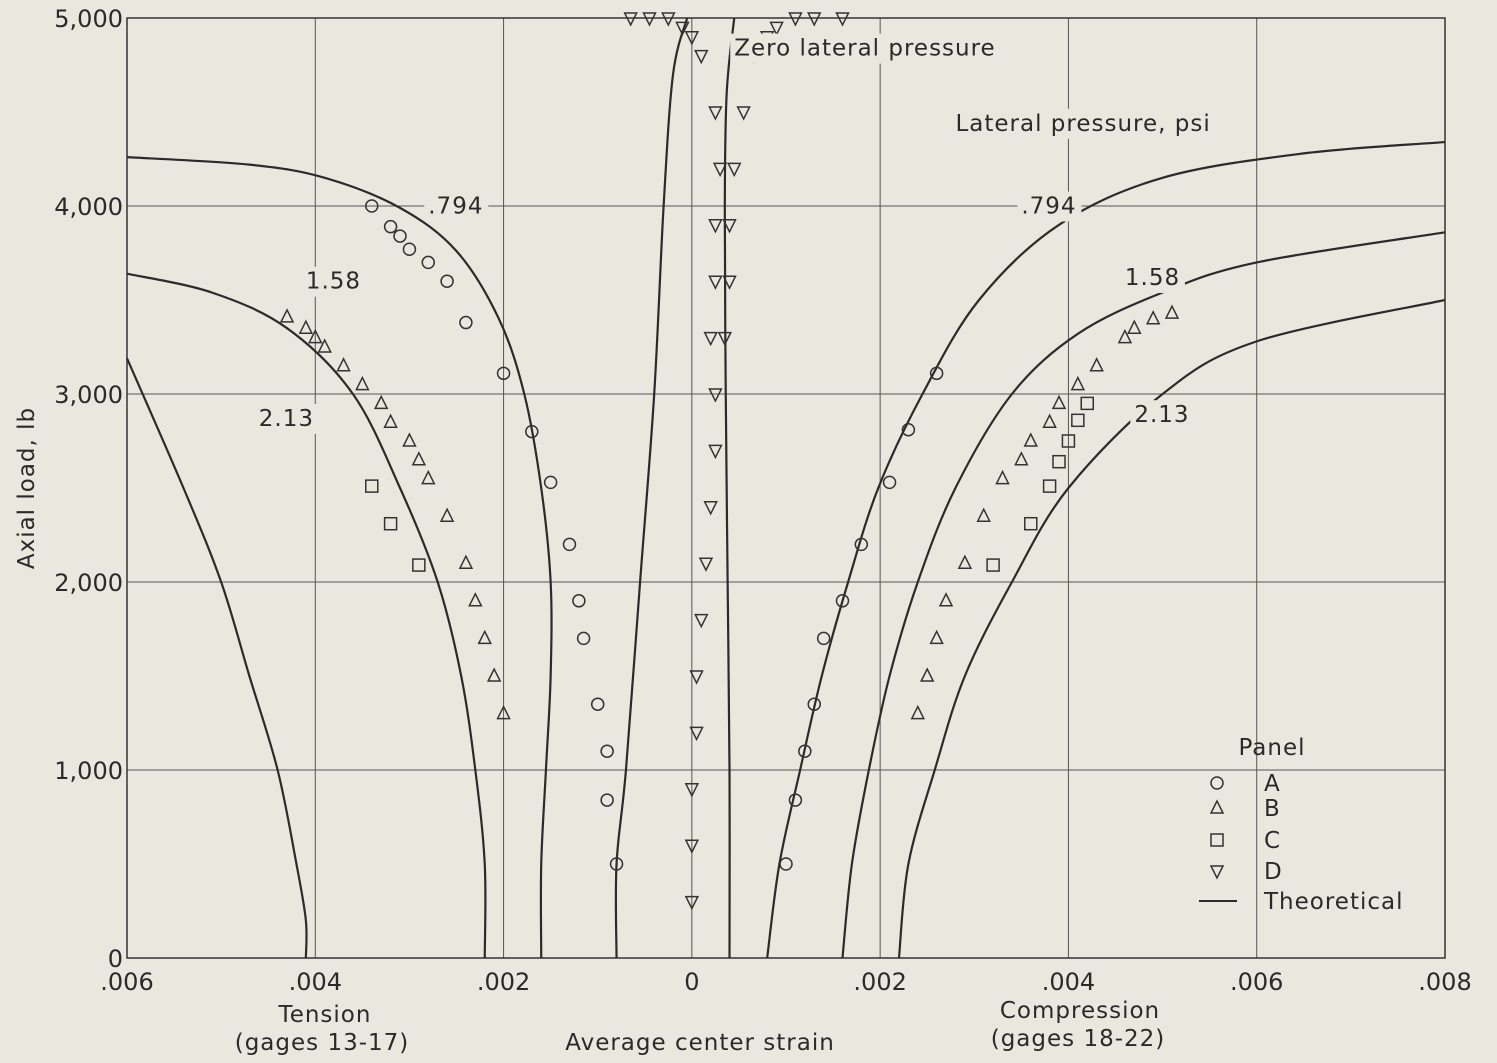 The image size is (1497, 1063). I want to click on y-tick-label: 4,000, so click(88, 207).